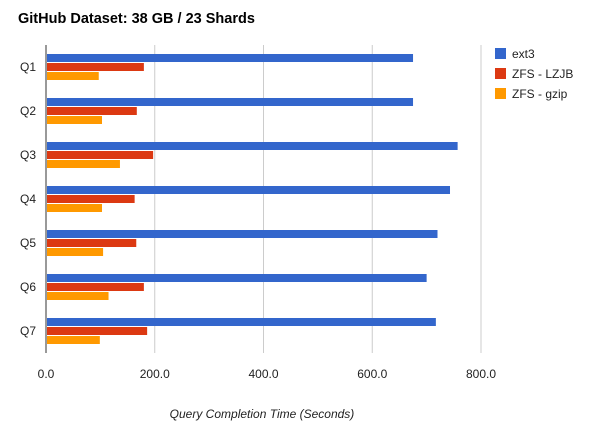 This screenshot has width=592, height=442. I want to click on x-tick-label: 800.0, so click(481, 374).